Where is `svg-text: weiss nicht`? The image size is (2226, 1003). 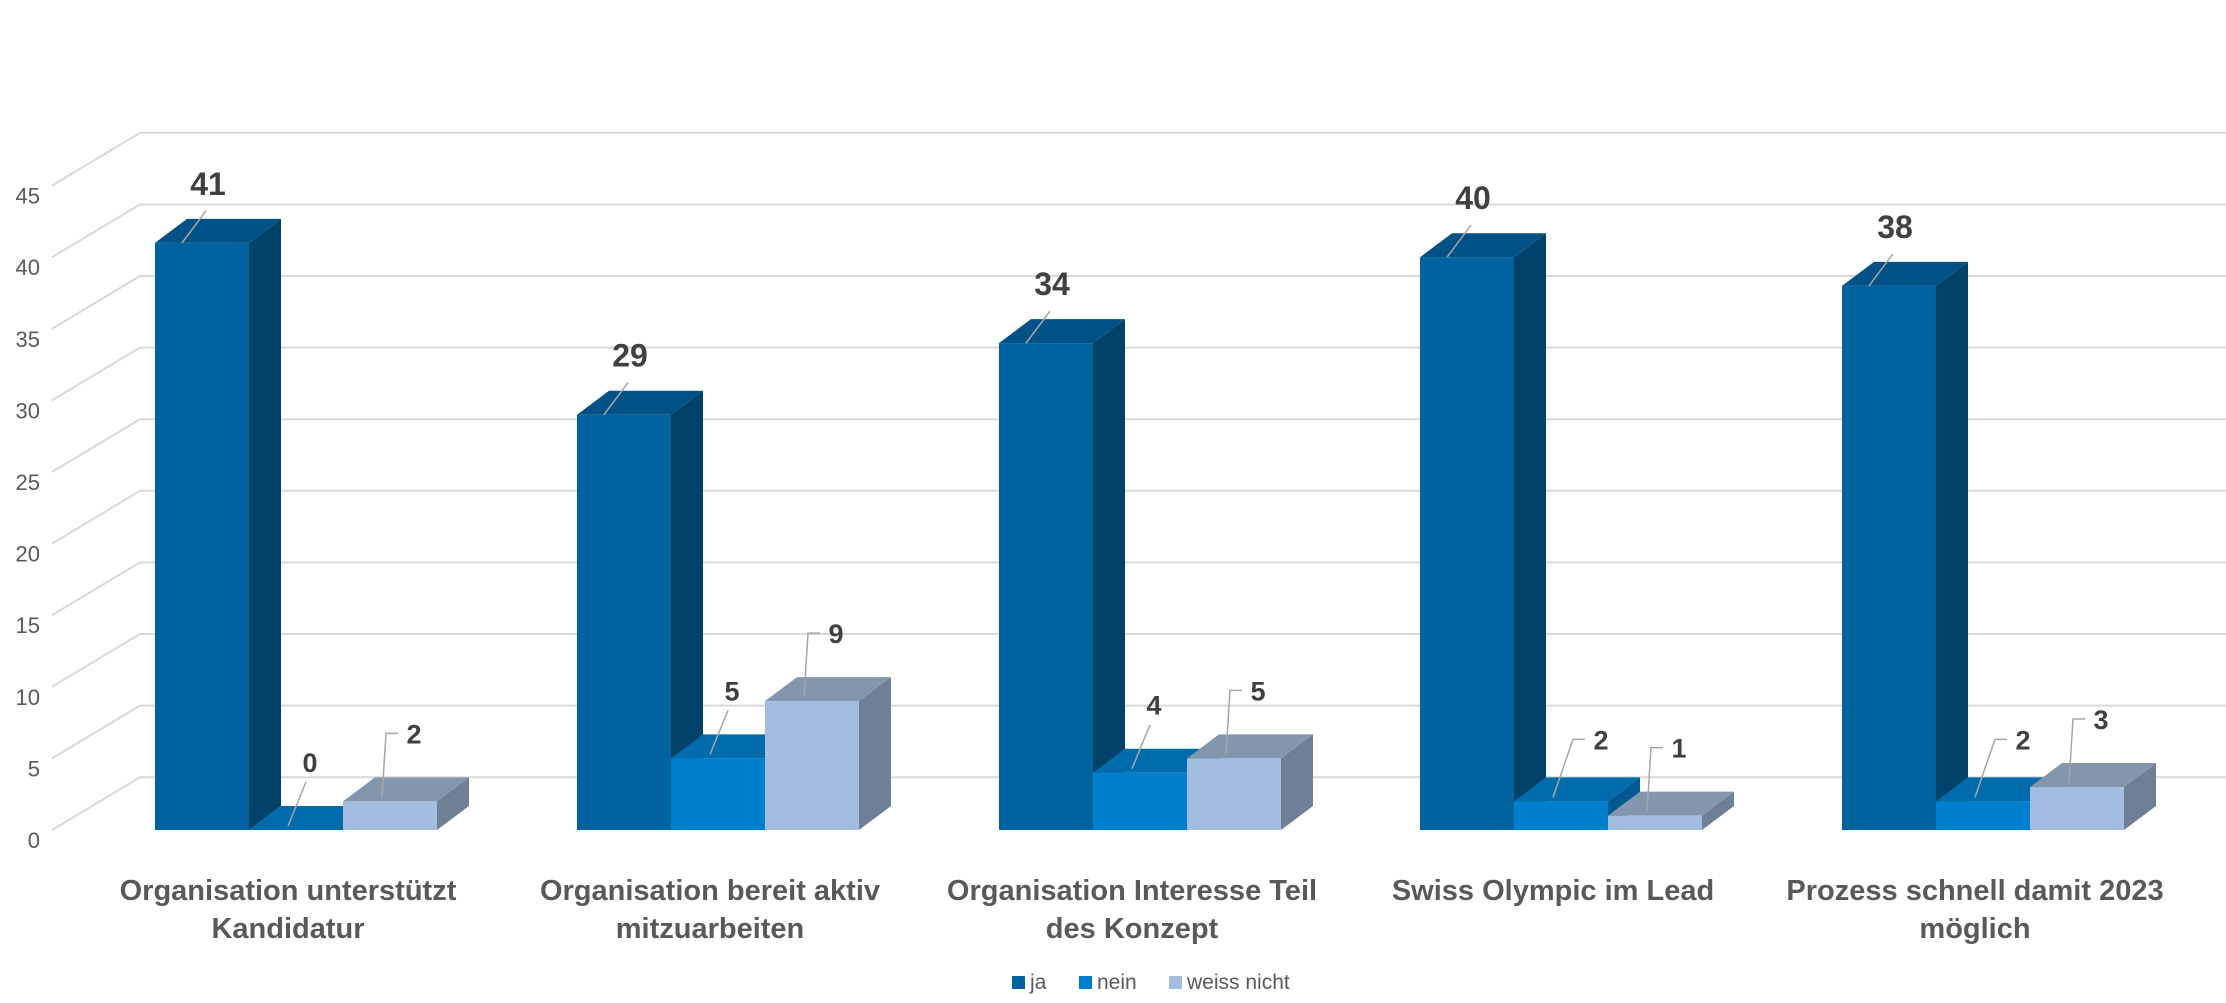 svg-text: weiss nicht is located at coordinates (1238, 982).